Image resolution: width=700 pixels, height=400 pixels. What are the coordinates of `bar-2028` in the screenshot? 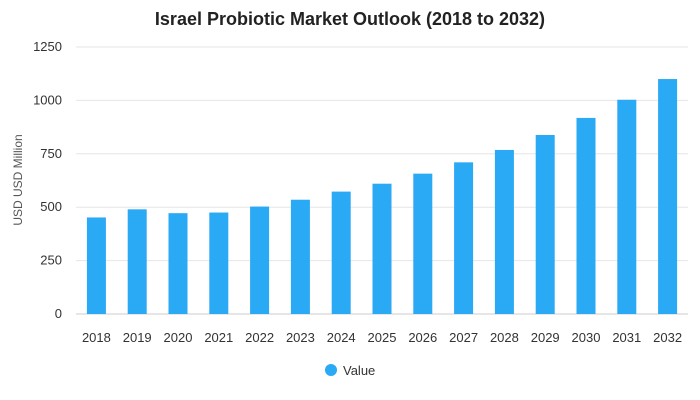 It's located at (504, 231).